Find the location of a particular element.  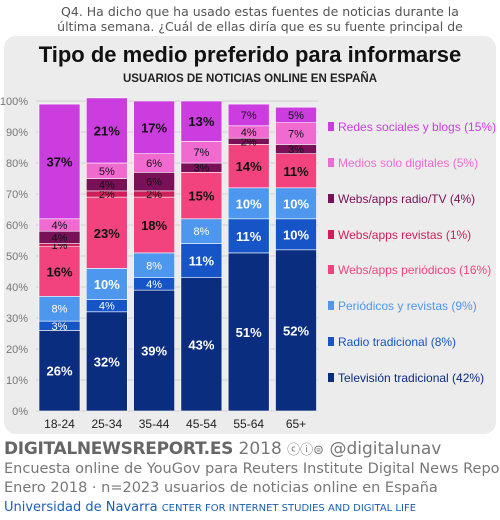

x-tick-label: 35-44 is located at coordinates (154, 424).